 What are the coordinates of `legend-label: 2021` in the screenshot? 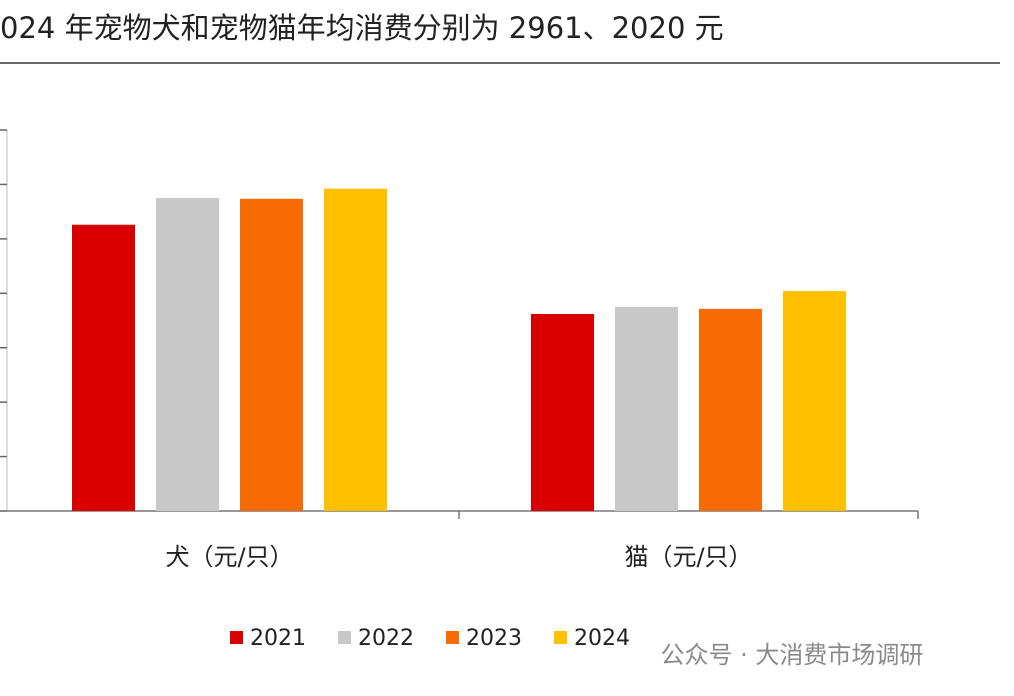 It's located at (278, 638).